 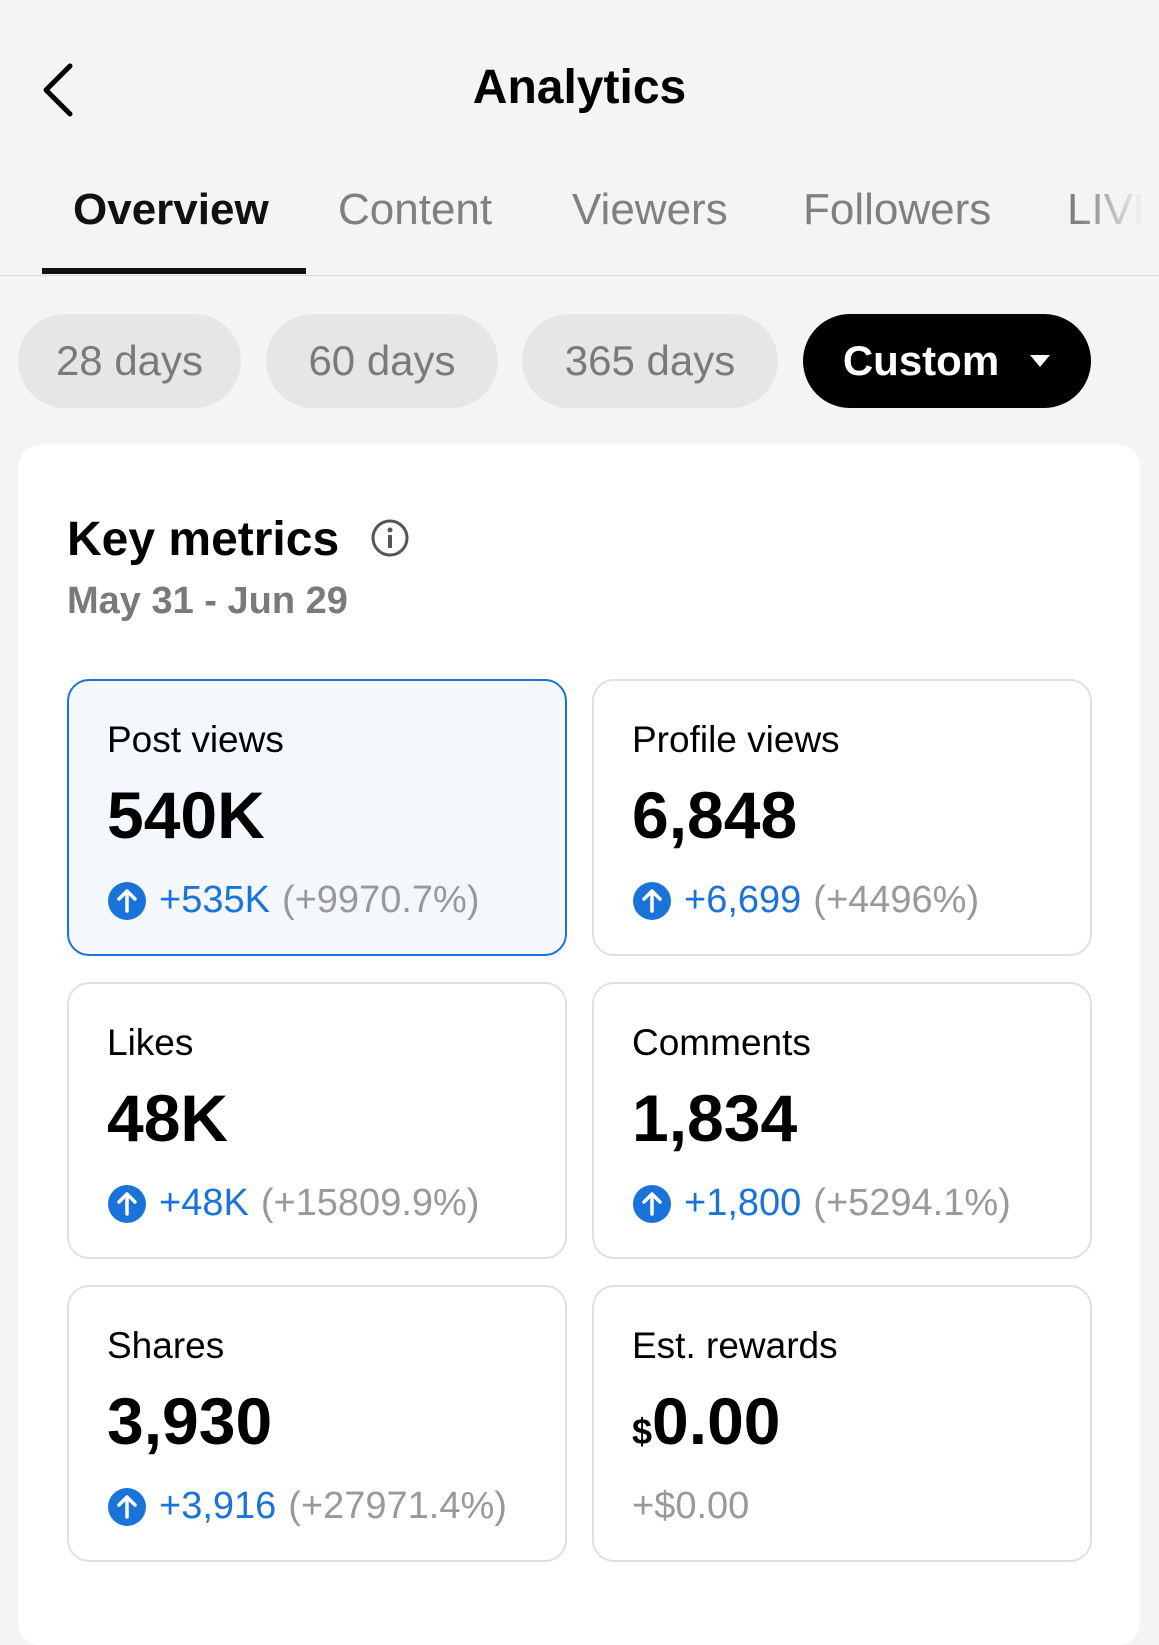 What do you see at coordinates (207, 601) in the screenshot?
I see `date-range: May 31 - Jun 29` at bounding box center [207, 601].